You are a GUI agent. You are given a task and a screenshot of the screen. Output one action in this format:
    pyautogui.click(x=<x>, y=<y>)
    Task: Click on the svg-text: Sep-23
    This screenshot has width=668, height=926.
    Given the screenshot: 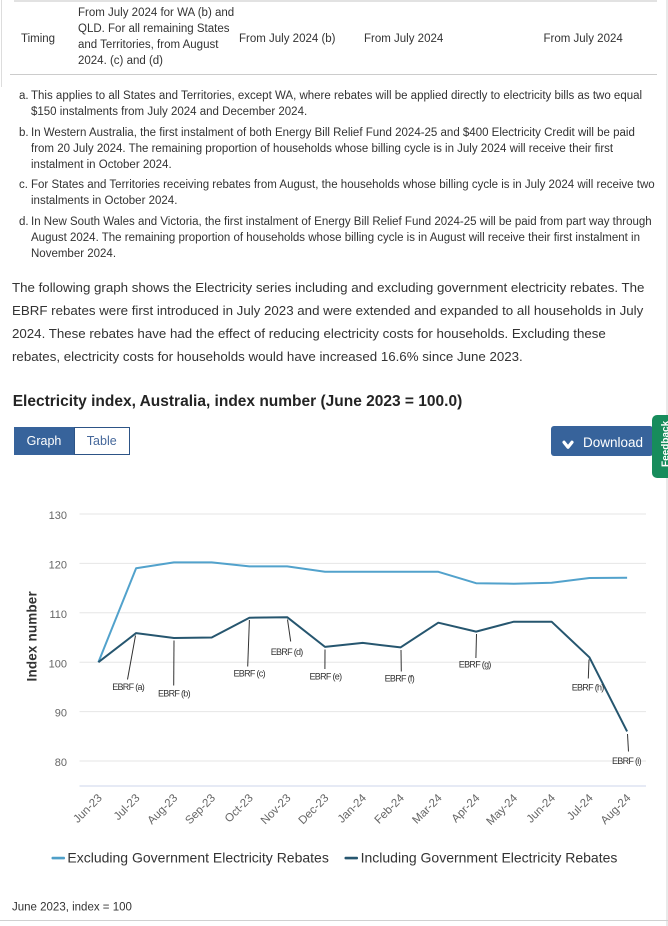 What is the action you would take?
    pyautogui.click(x=200, y=809)
    